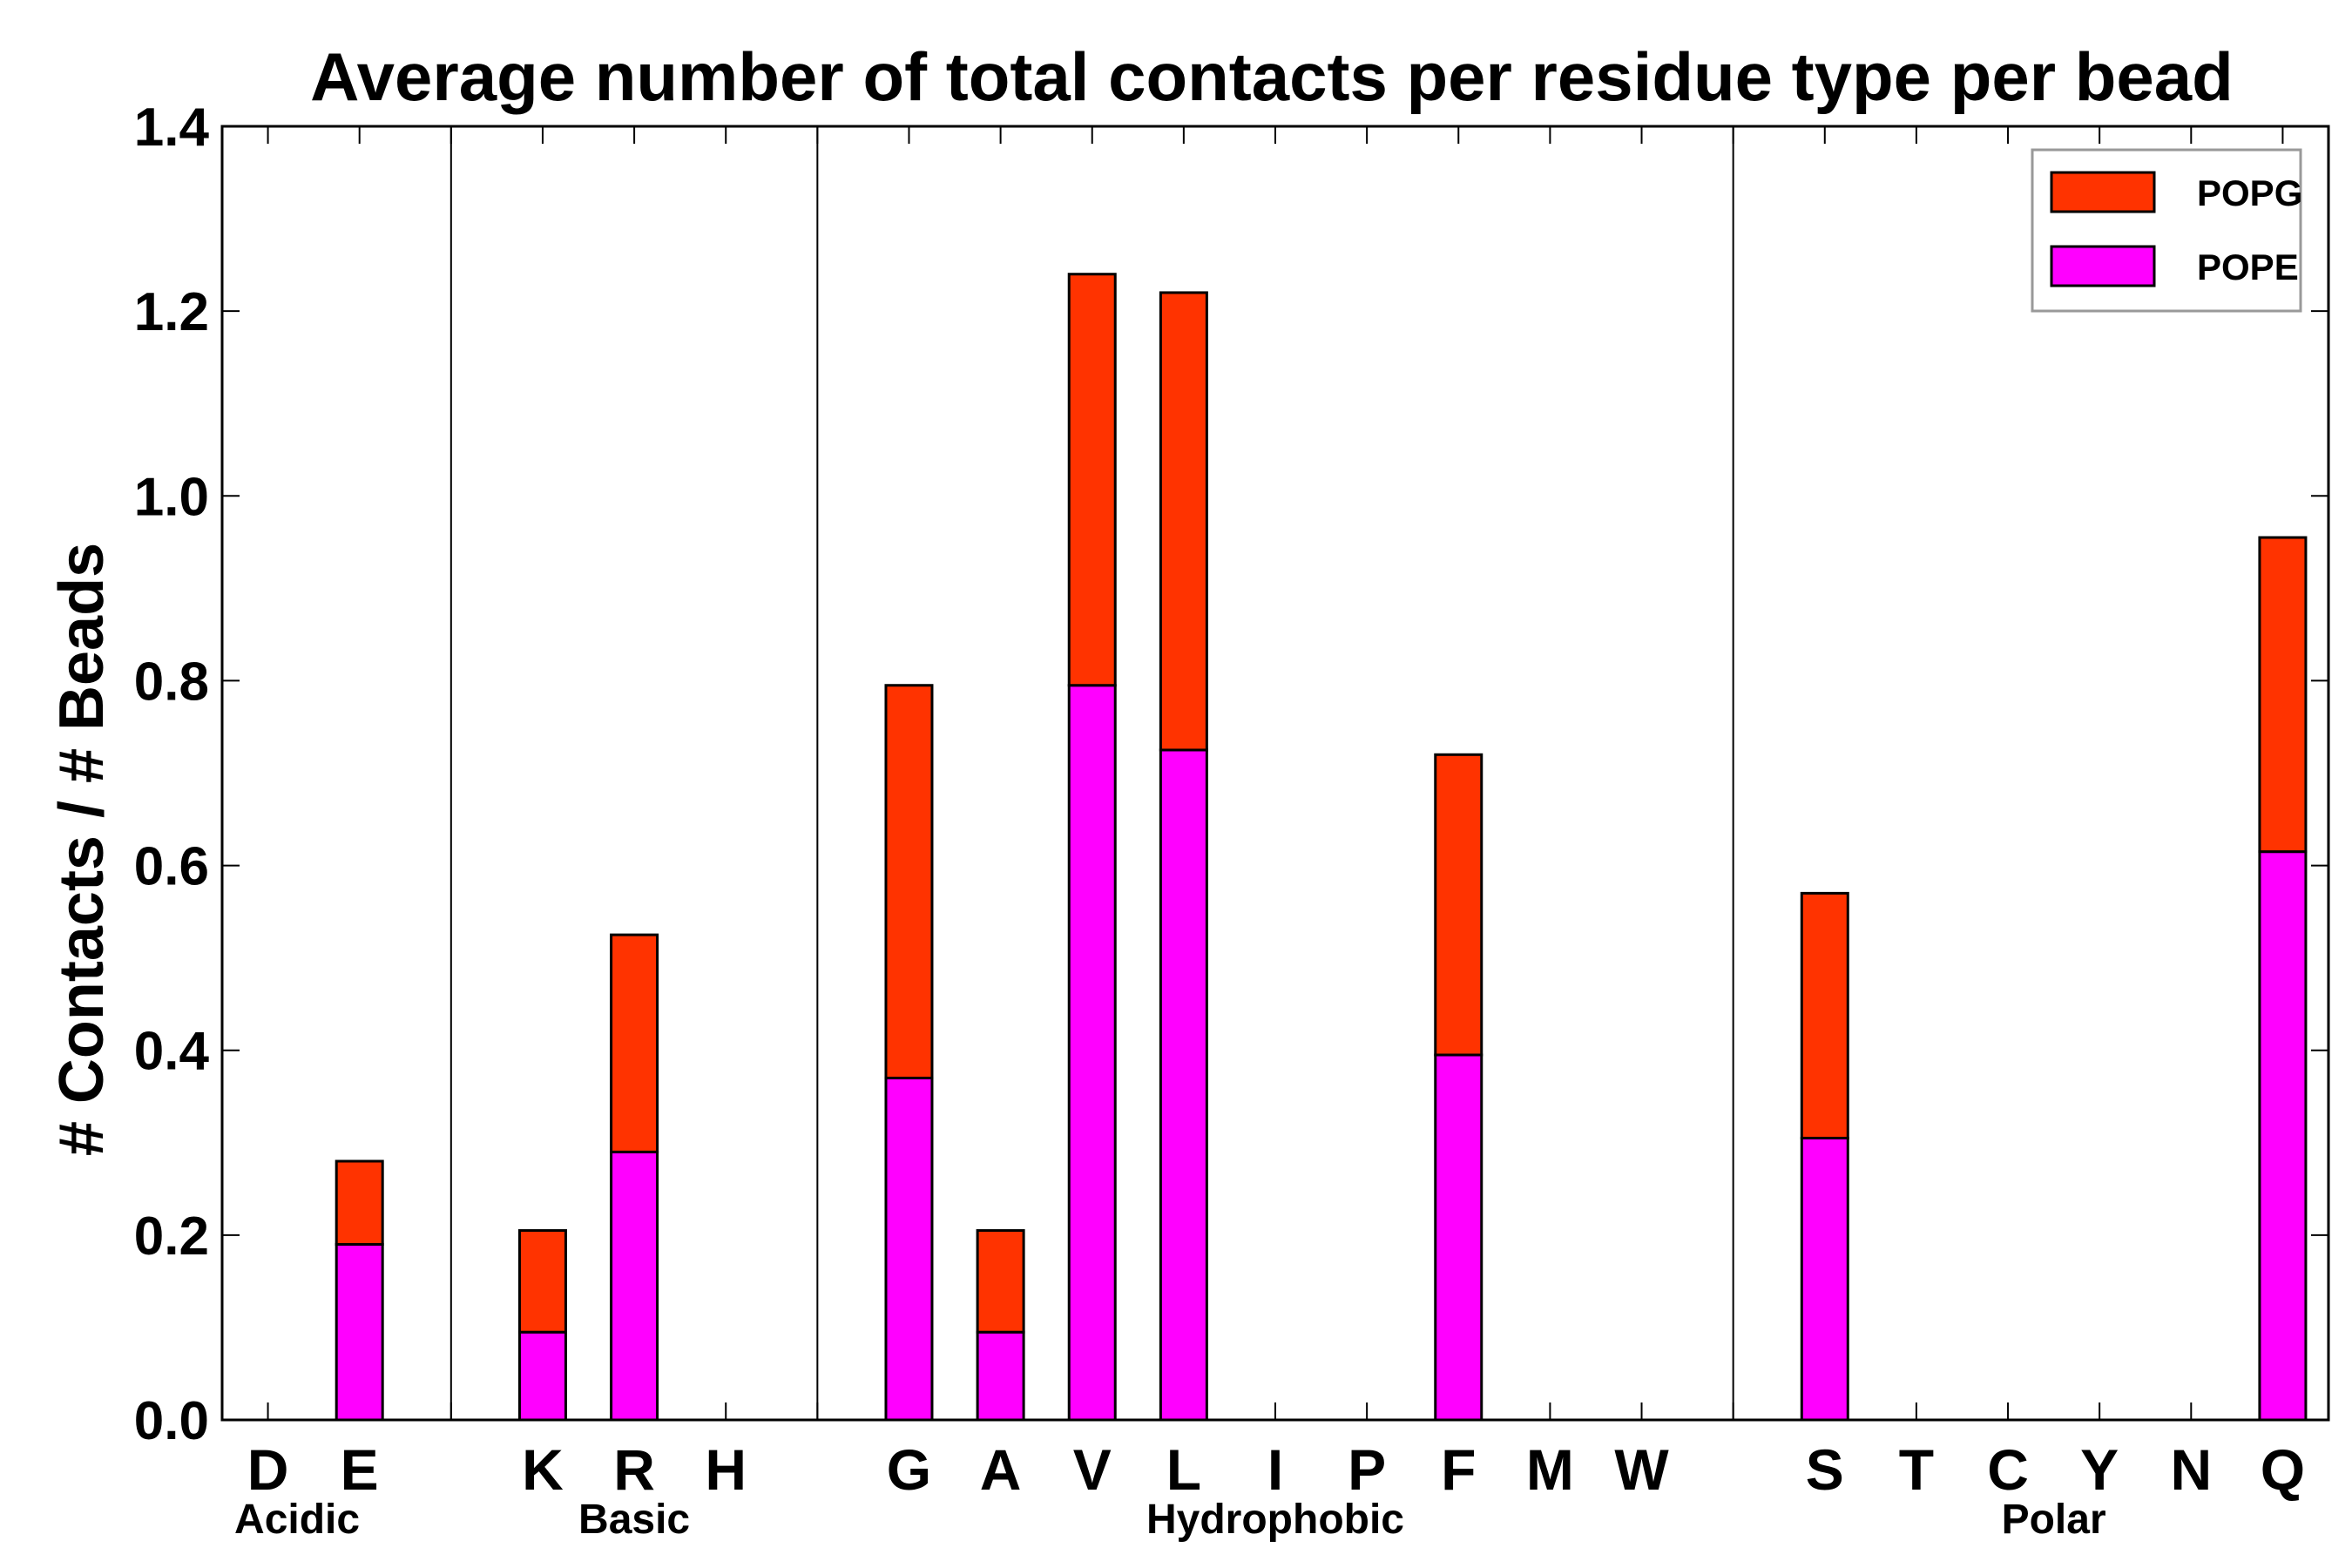 The height and width of the screenshot is (1568, 2352). What do you see at coordinates (1459, 1237) in the screenshot?
I see `bar-pope-f` at bounding box center [1459, 1237].